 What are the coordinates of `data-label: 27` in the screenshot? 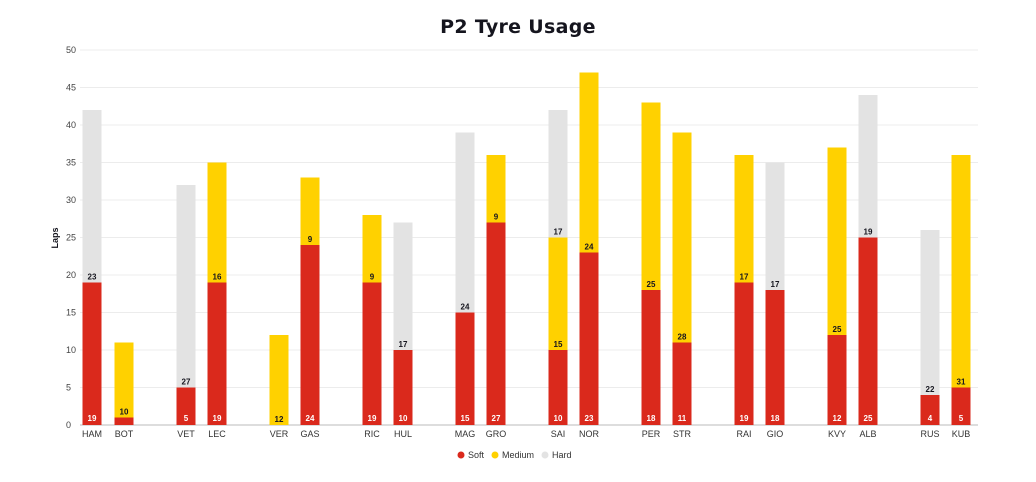 It's located at (186, 382).